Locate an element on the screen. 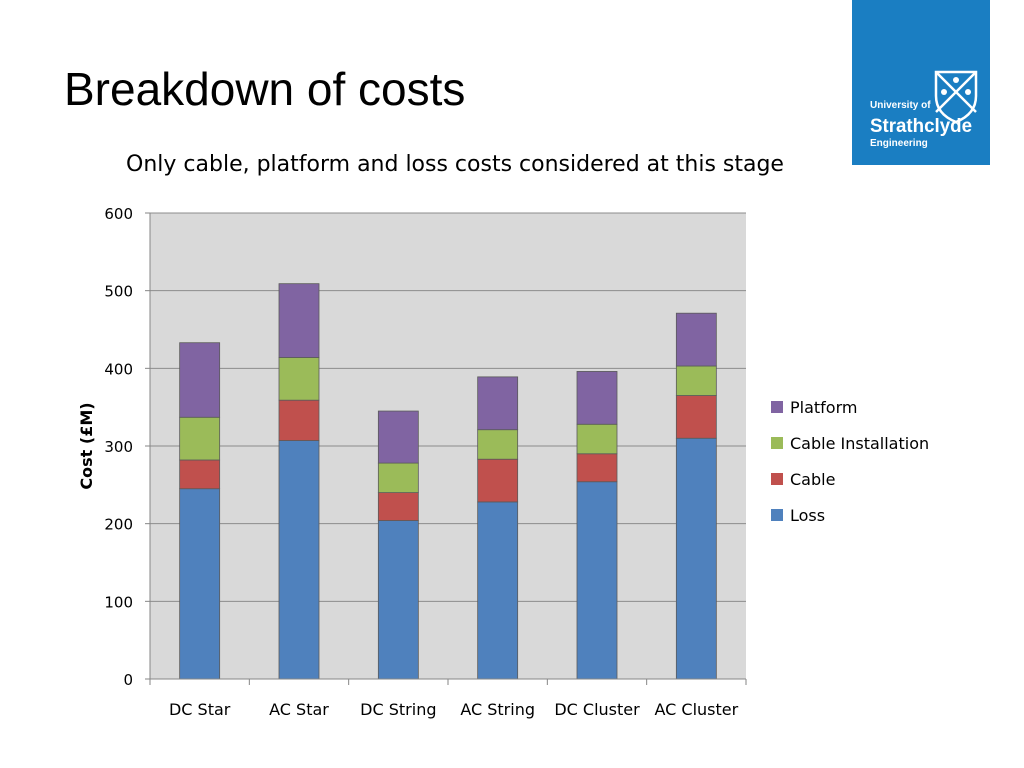 Image resolution: width=1024 pixels, height=768 pixels. university-logo: University of Strathclyde Engineering is located at coordinates (921, 82).